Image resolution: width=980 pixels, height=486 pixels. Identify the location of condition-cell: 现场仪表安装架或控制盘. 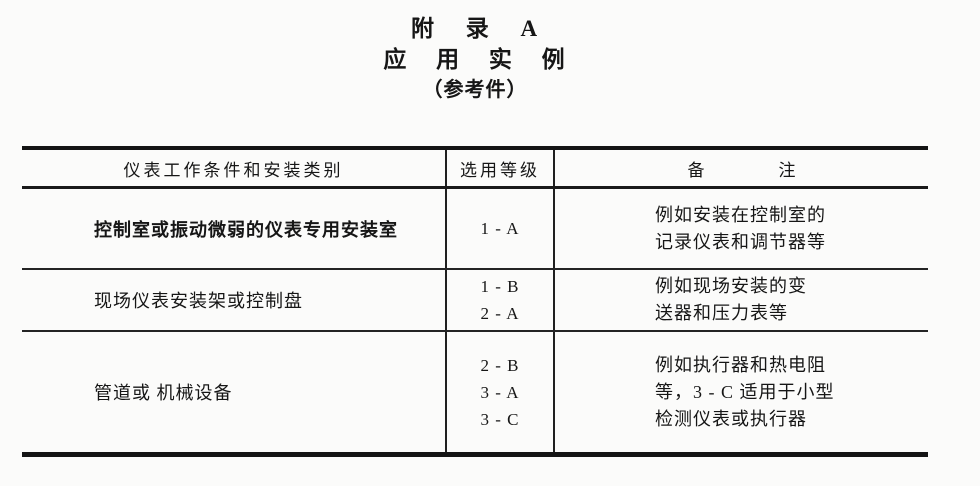
(233, 300).